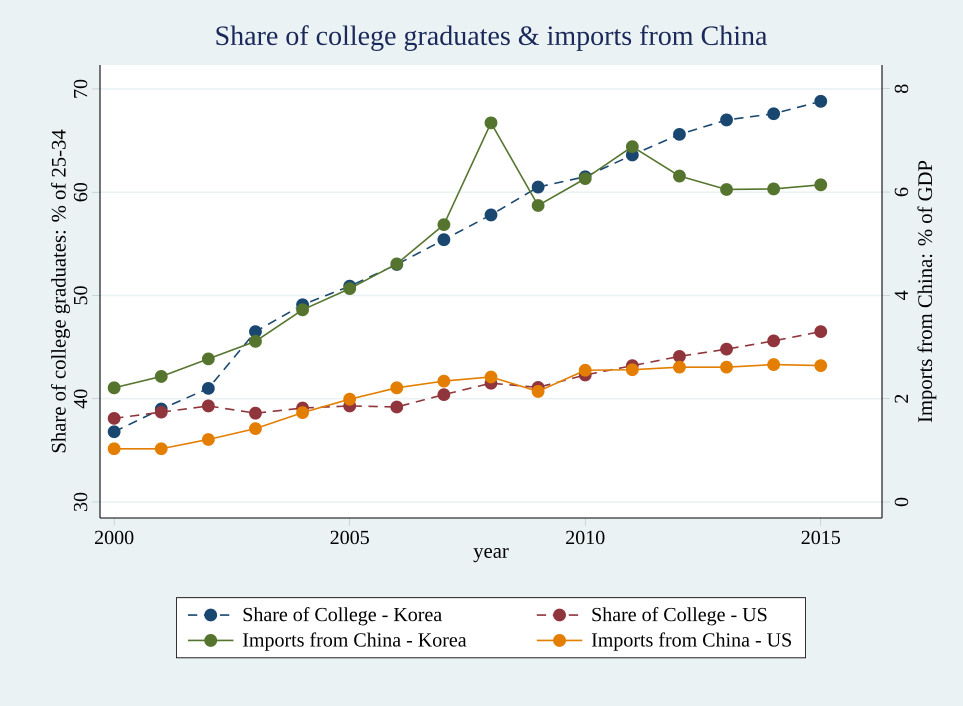 The width and height of the screenshot is (963, 706). Describe the element at coordinates (81, 192) in the screenshot. I see `y-tick-label: 60` at that location.